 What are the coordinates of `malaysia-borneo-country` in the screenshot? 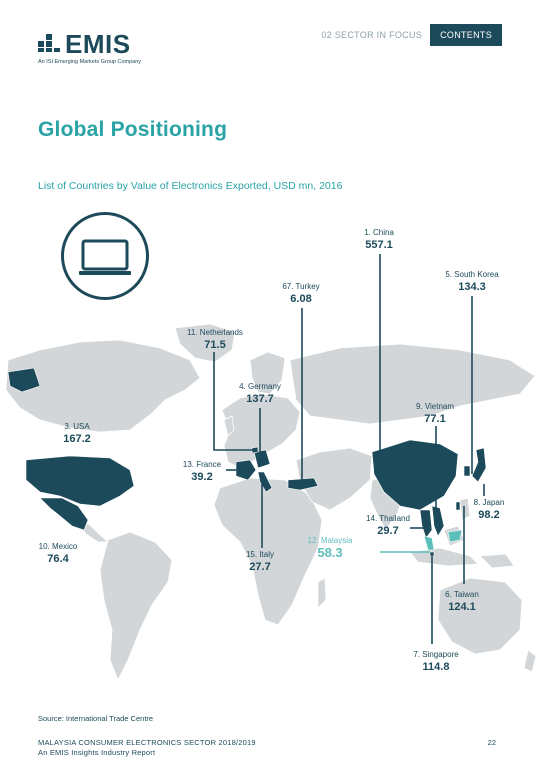 It's located at (455, 536).